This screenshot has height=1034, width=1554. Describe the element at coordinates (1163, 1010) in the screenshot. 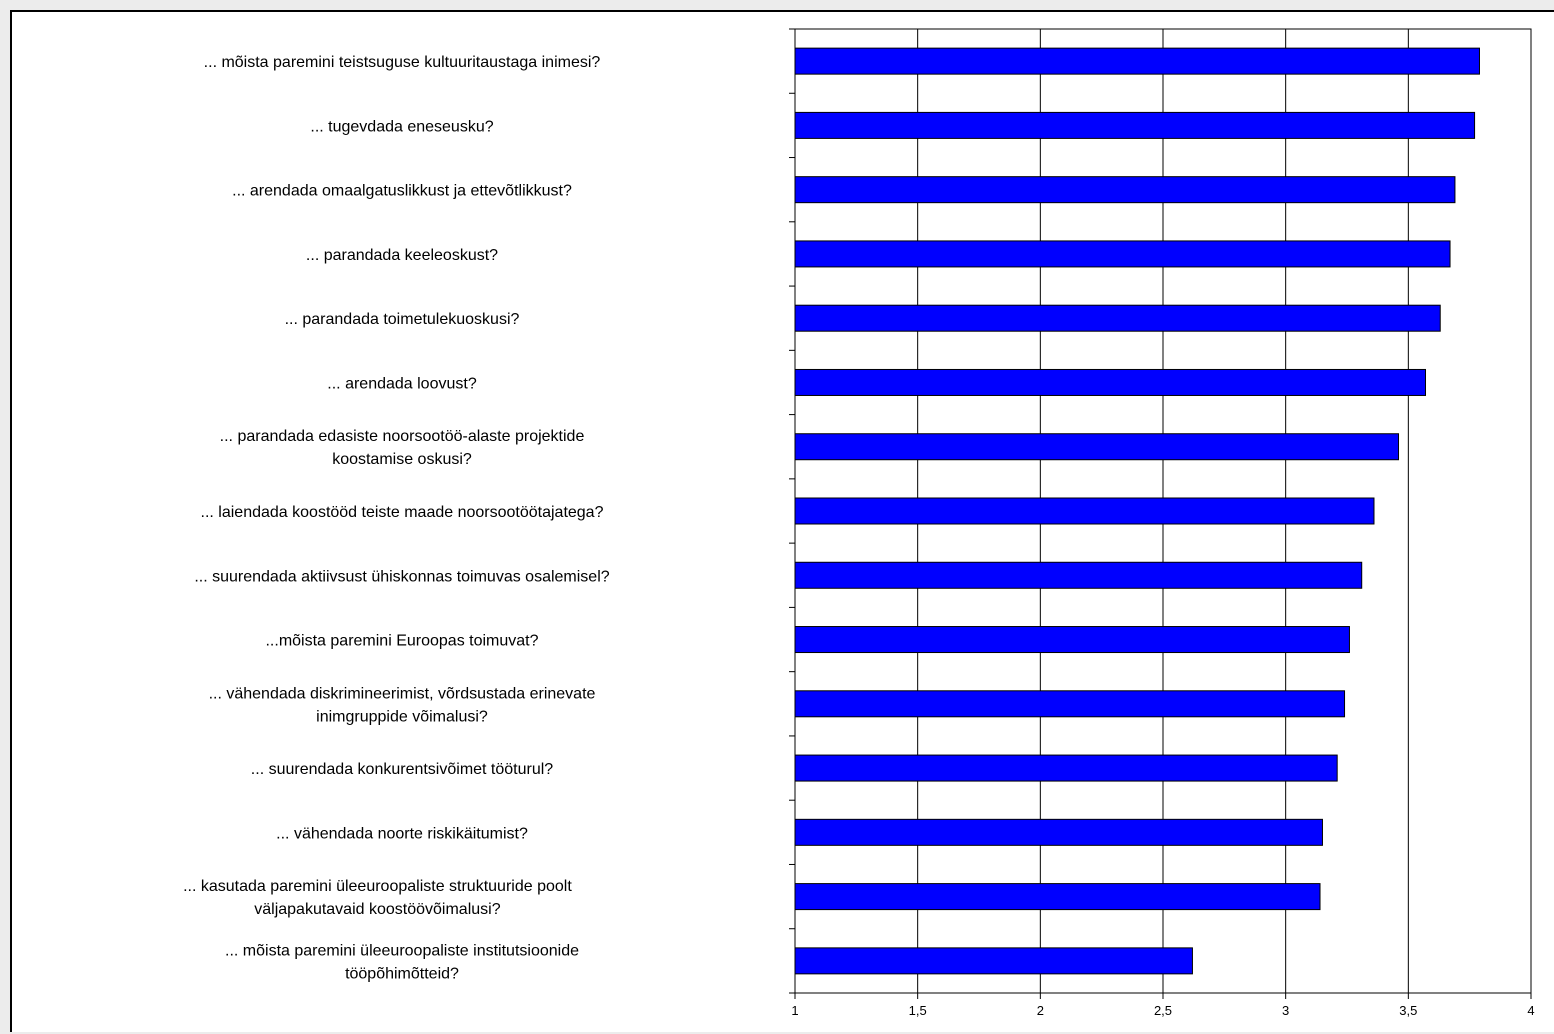

I see `x-tick-label: 2,5` at that location.